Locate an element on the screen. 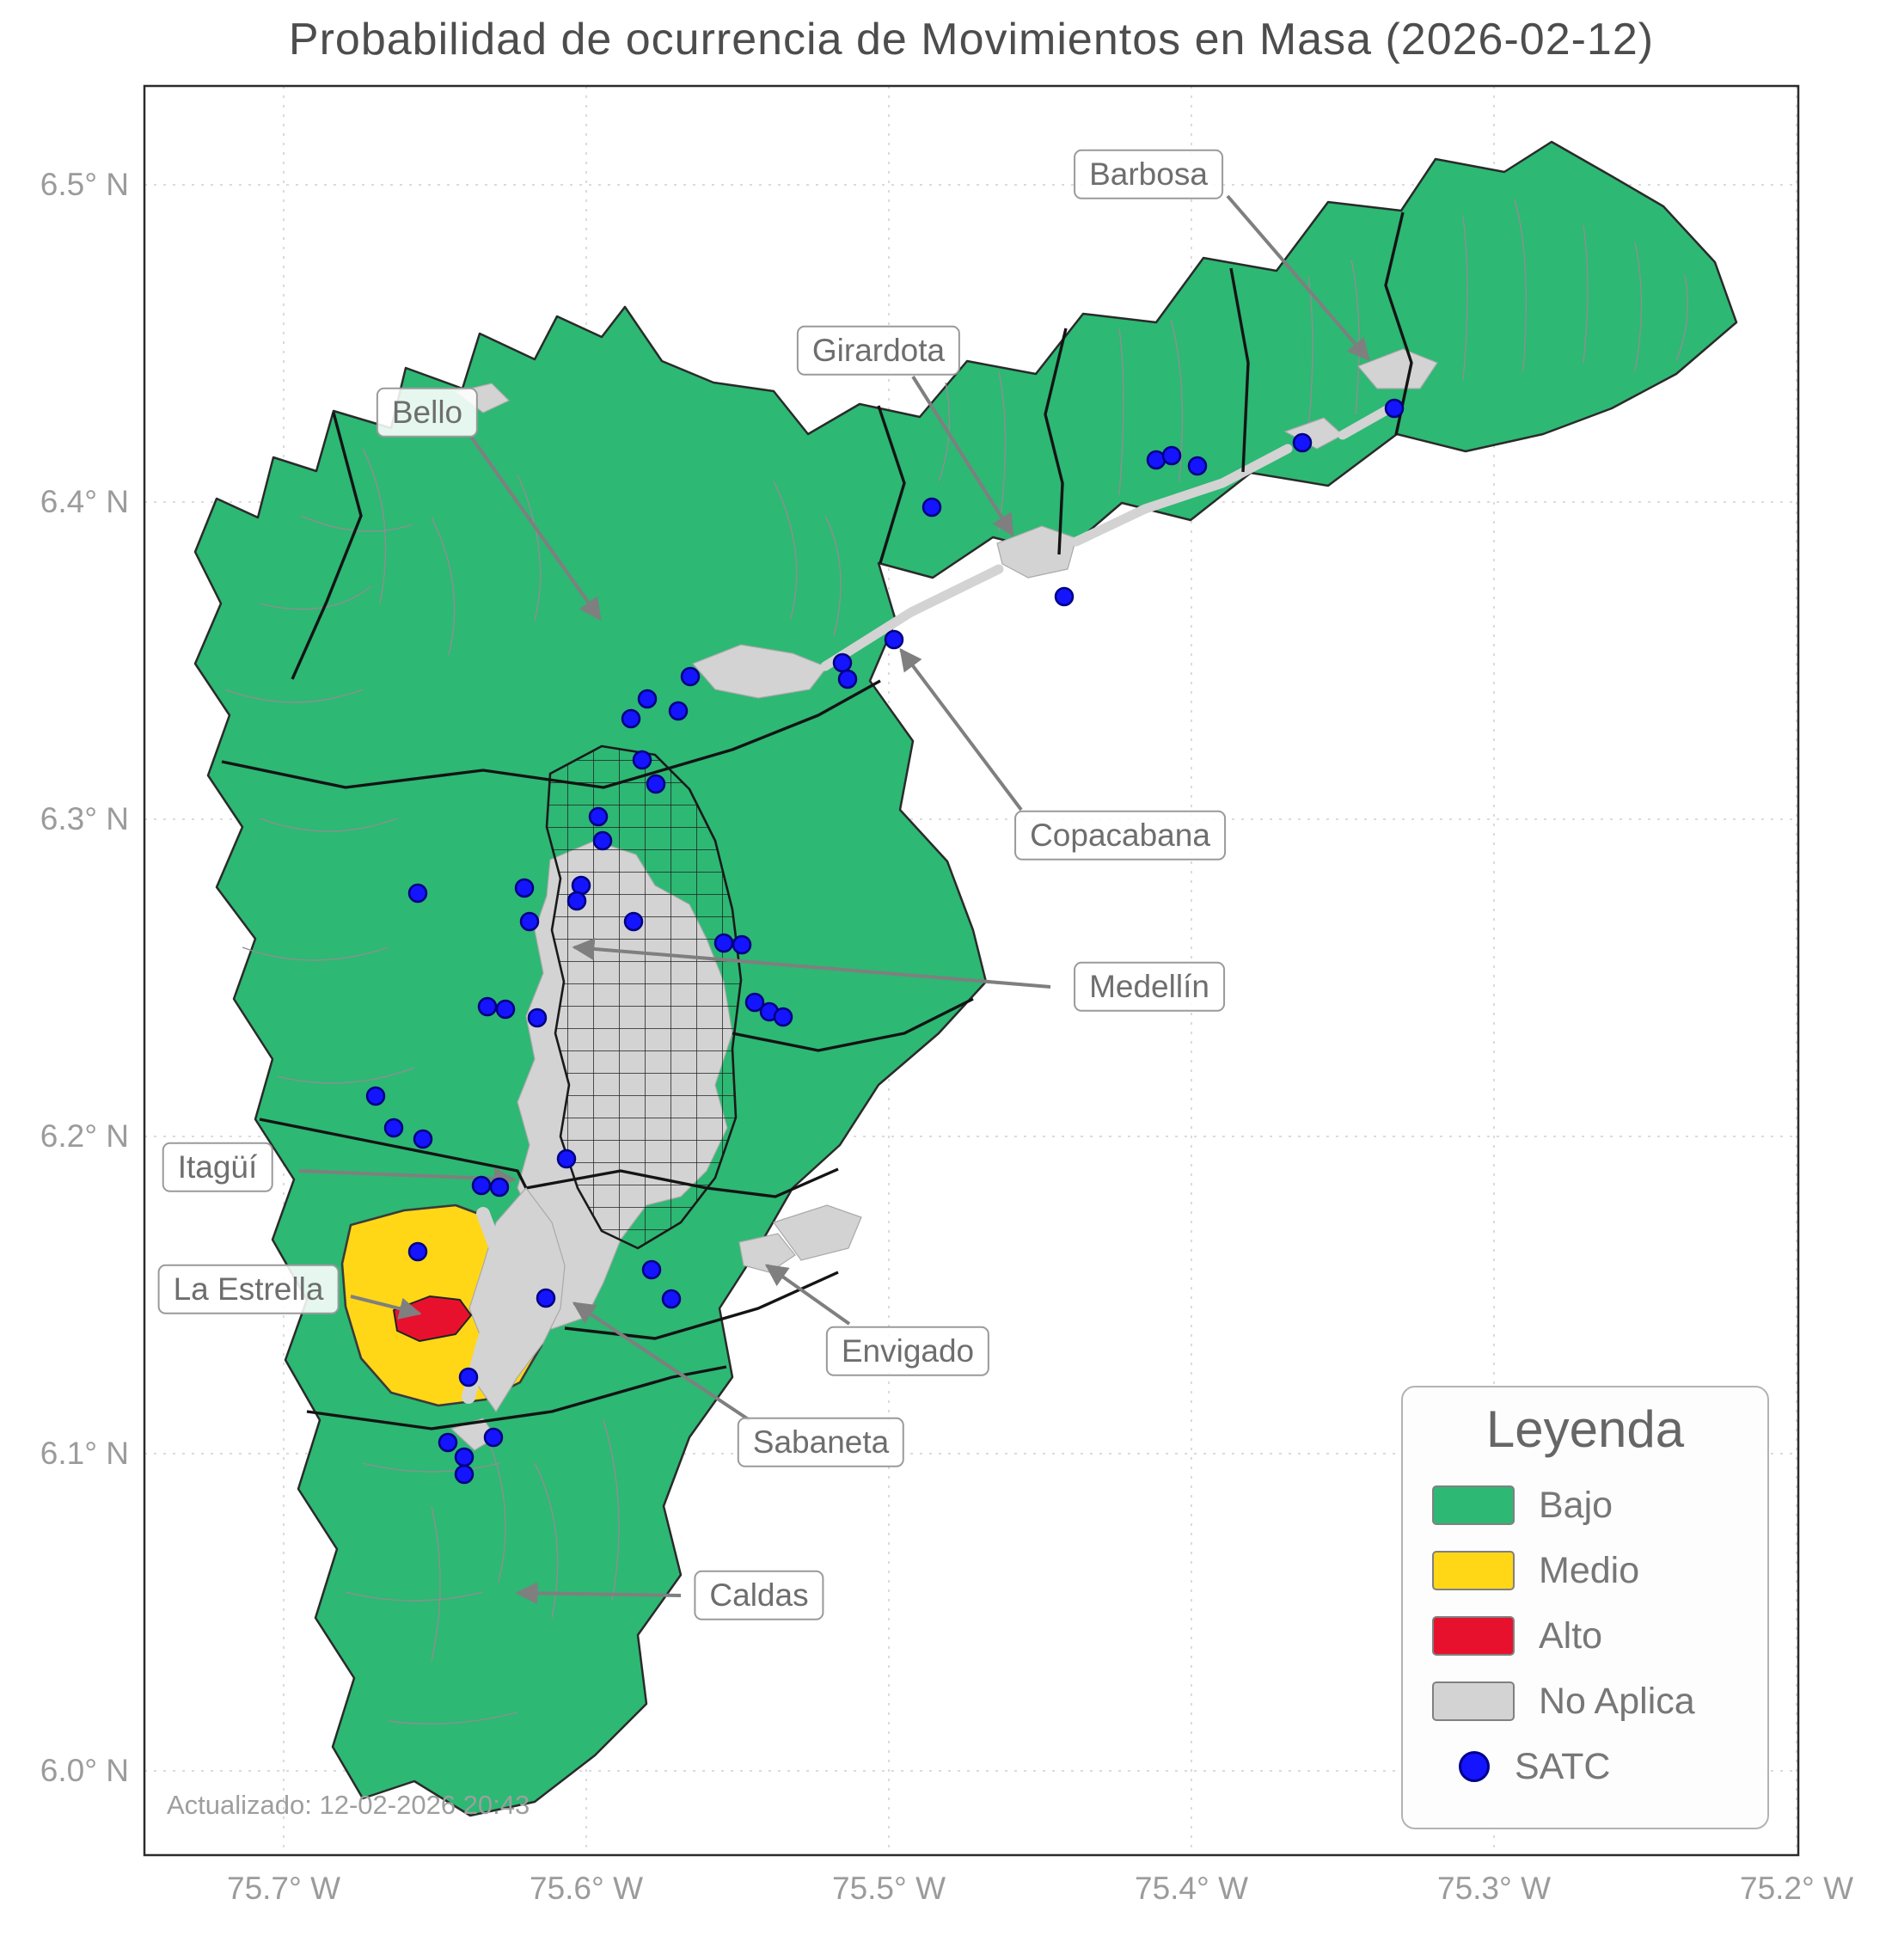 This screenshot has width=1892, height=1960. urban-corridor-south is located at coordinates (514, 1300).